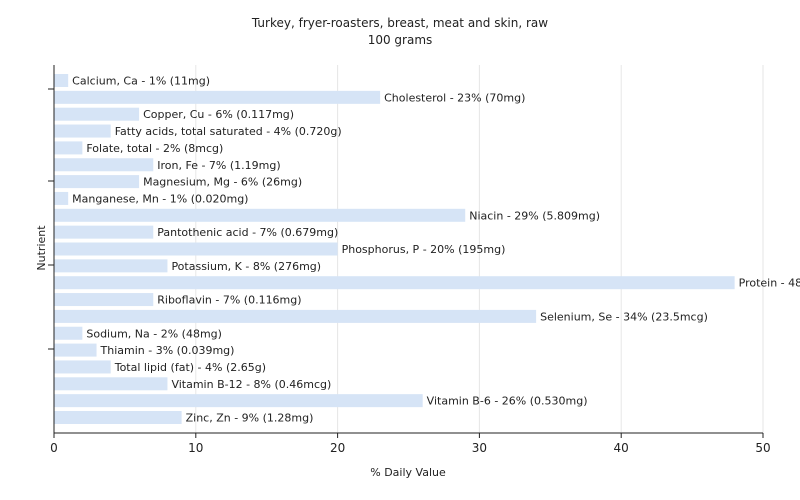 This screenshot has height=500, width=800. I want to click on bar-label: Potassium, K - 8% (276mg), so click(246, 266).